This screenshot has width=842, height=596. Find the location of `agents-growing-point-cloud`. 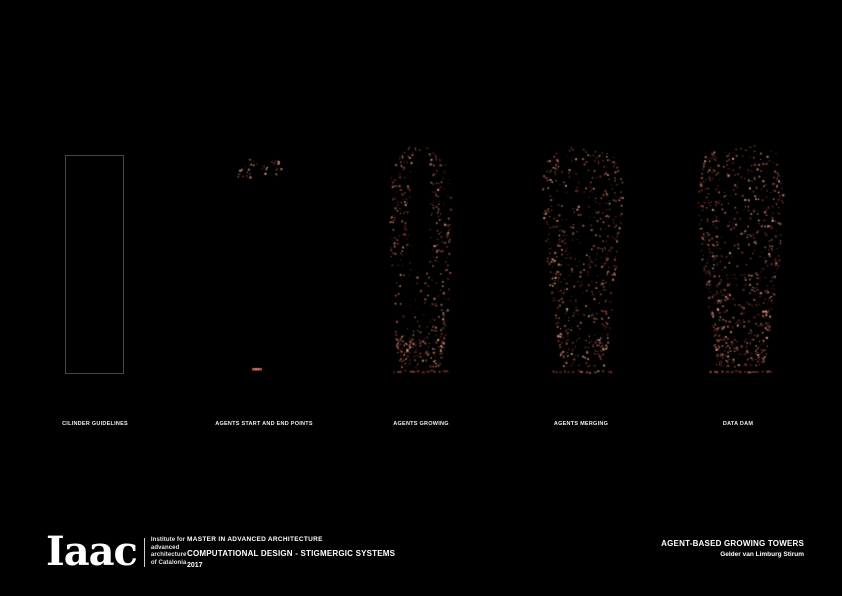

agents-growing-point-cloud is located at coordinates (420, 265).